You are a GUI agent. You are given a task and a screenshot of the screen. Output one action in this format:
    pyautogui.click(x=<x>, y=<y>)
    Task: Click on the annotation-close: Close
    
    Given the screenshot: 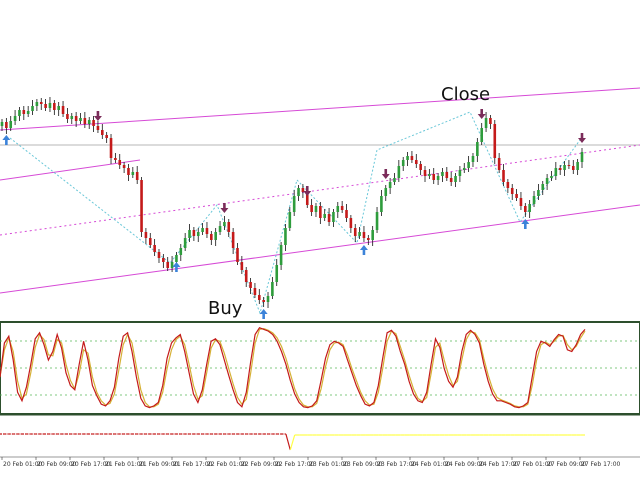 What is the action you would take?
    pyautogui.click(x=465, y=94)
    